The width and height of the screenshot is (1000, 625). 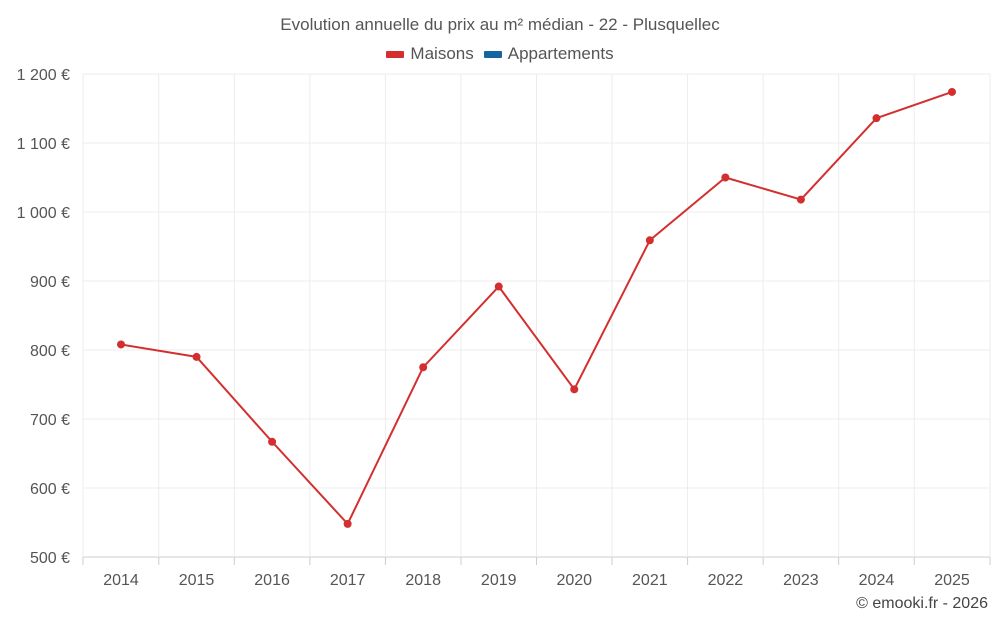 I want to click on x-tick-label: 2016, so click(x=272, y=580).